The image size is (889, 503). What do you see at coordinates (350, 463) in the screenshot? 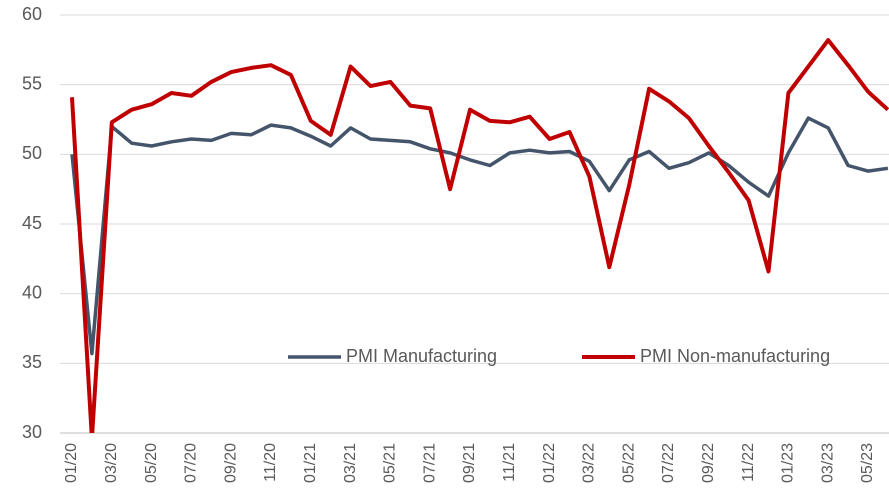
I see `x-tick-label: 03/21` at bounding box center [350, 463].